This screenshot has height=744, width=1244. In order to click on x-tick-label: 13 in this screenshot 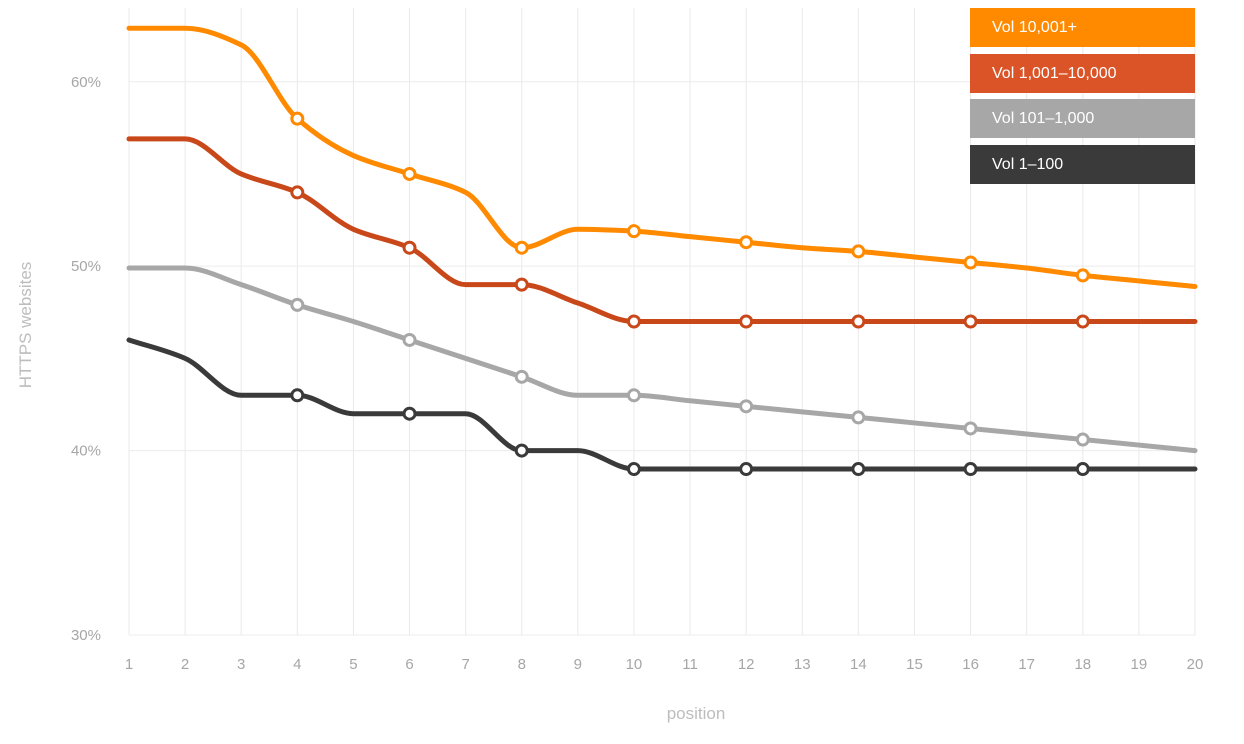, I will do `click(802, 664)`.